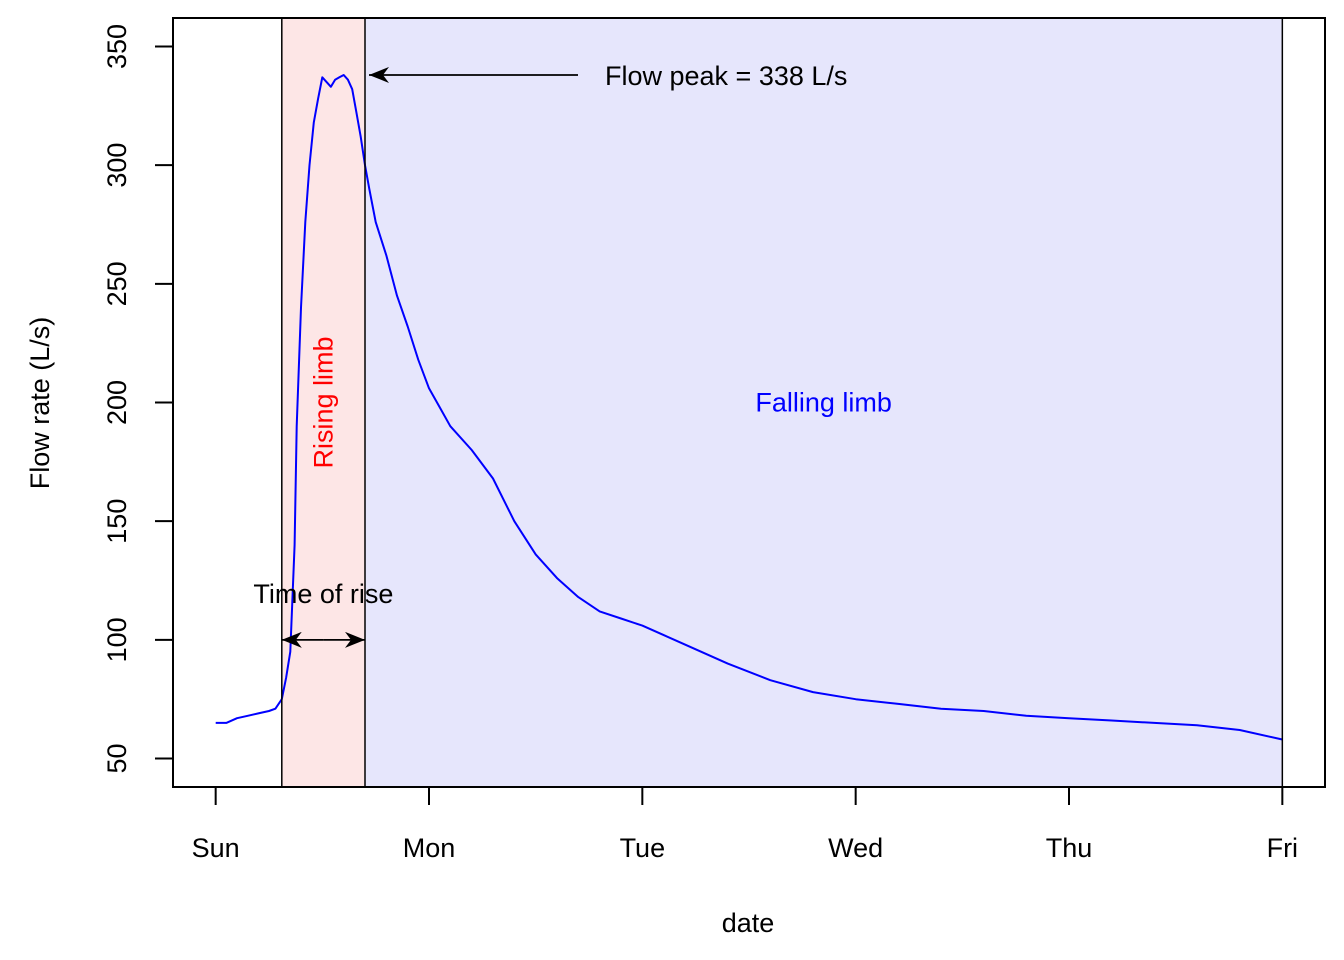  What do you see at coordinates (117, 46) in the screenshot?
I see `y-tick-label: 350` at bounding box center [117, 46].